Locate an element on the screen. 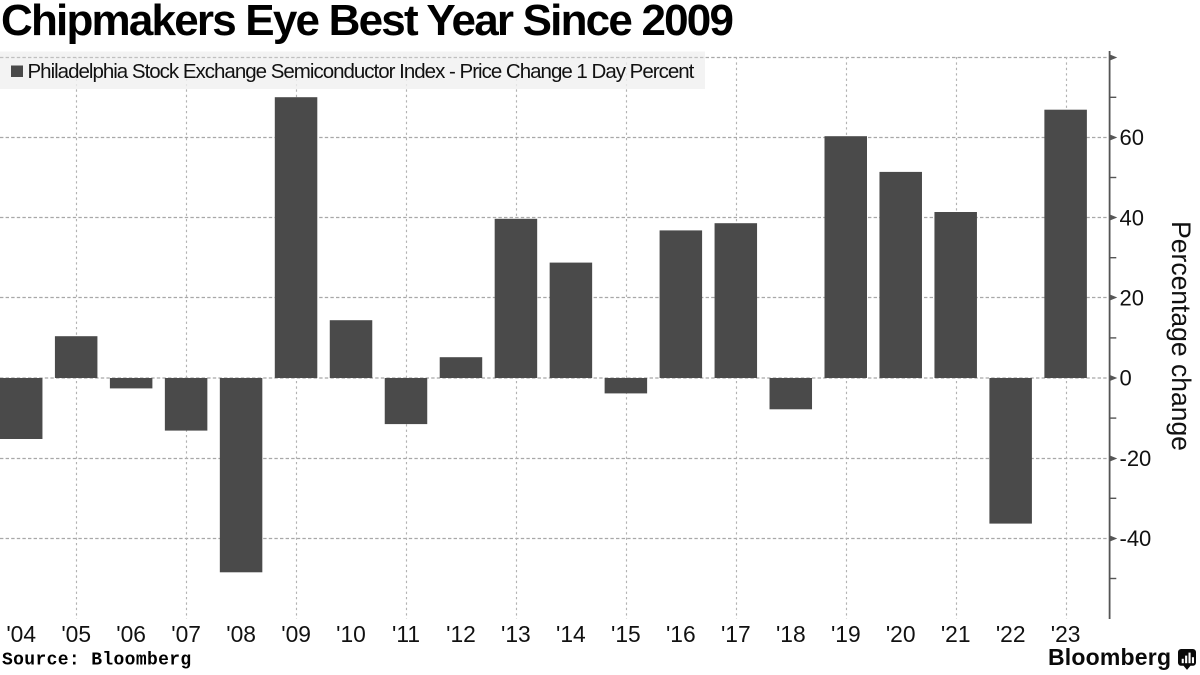  svg-text: '13 is located at coordinates (516, 634).